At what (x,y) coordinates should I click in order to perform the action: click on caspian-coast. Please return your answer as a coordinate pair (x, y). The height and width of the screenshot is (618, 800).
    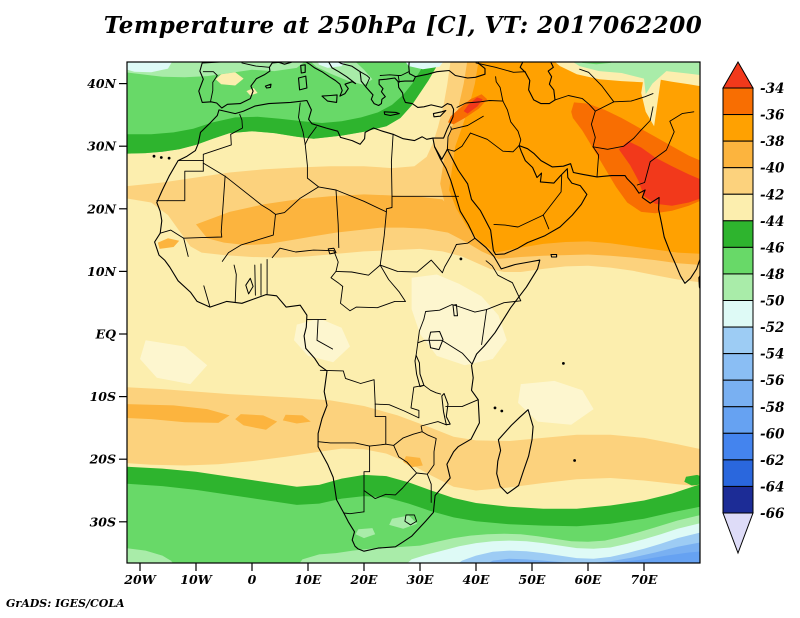
    Looking at the image, I should click on (537, 83).